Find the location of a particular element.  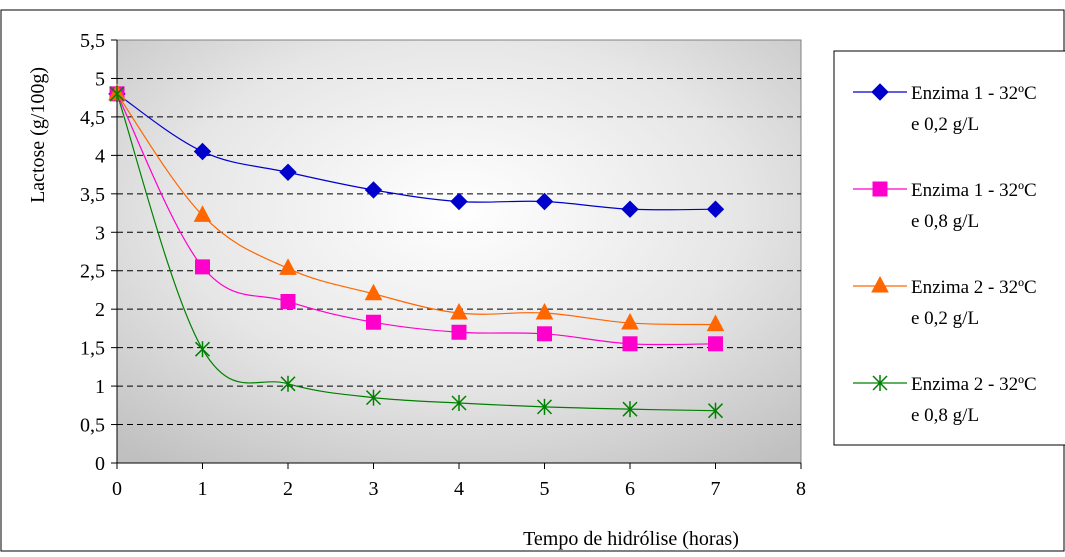

x-tick-label: 6 is located at coordinates (630, 489).